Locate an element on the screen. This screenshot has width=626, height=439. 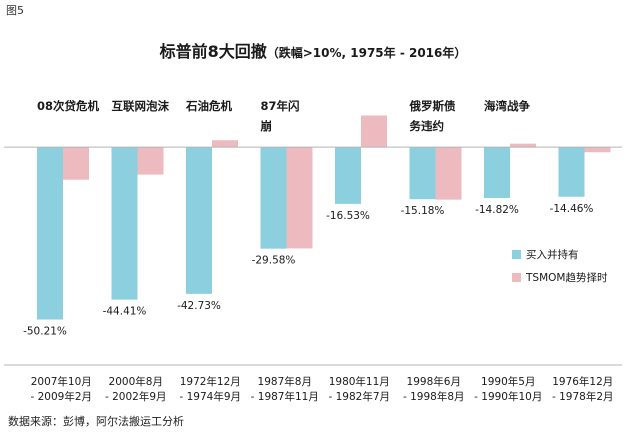
legend-label-2: TSMOM趋势择时 is located at coordinates (566, 277).